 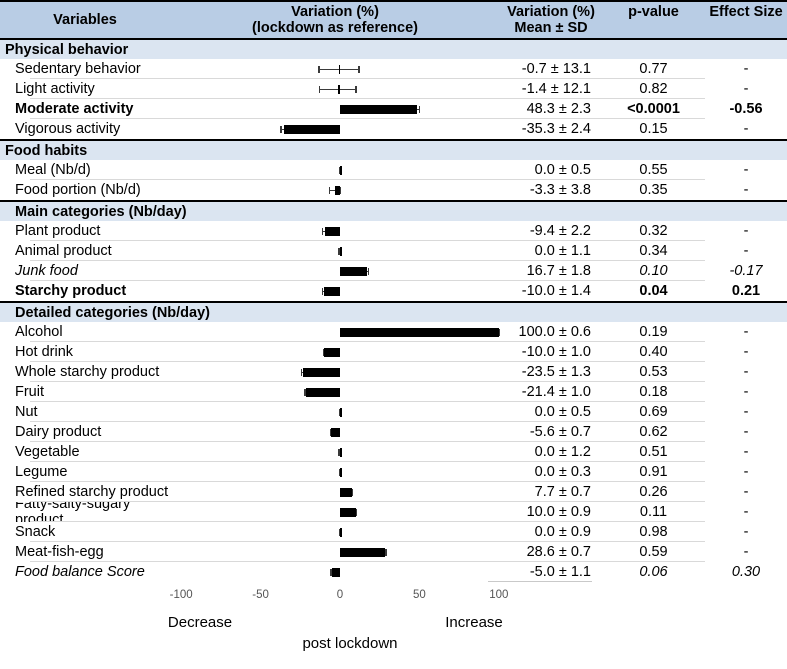 I want to click on row-label: Fatty-salty-sugary product, so click(x=73, y=512).